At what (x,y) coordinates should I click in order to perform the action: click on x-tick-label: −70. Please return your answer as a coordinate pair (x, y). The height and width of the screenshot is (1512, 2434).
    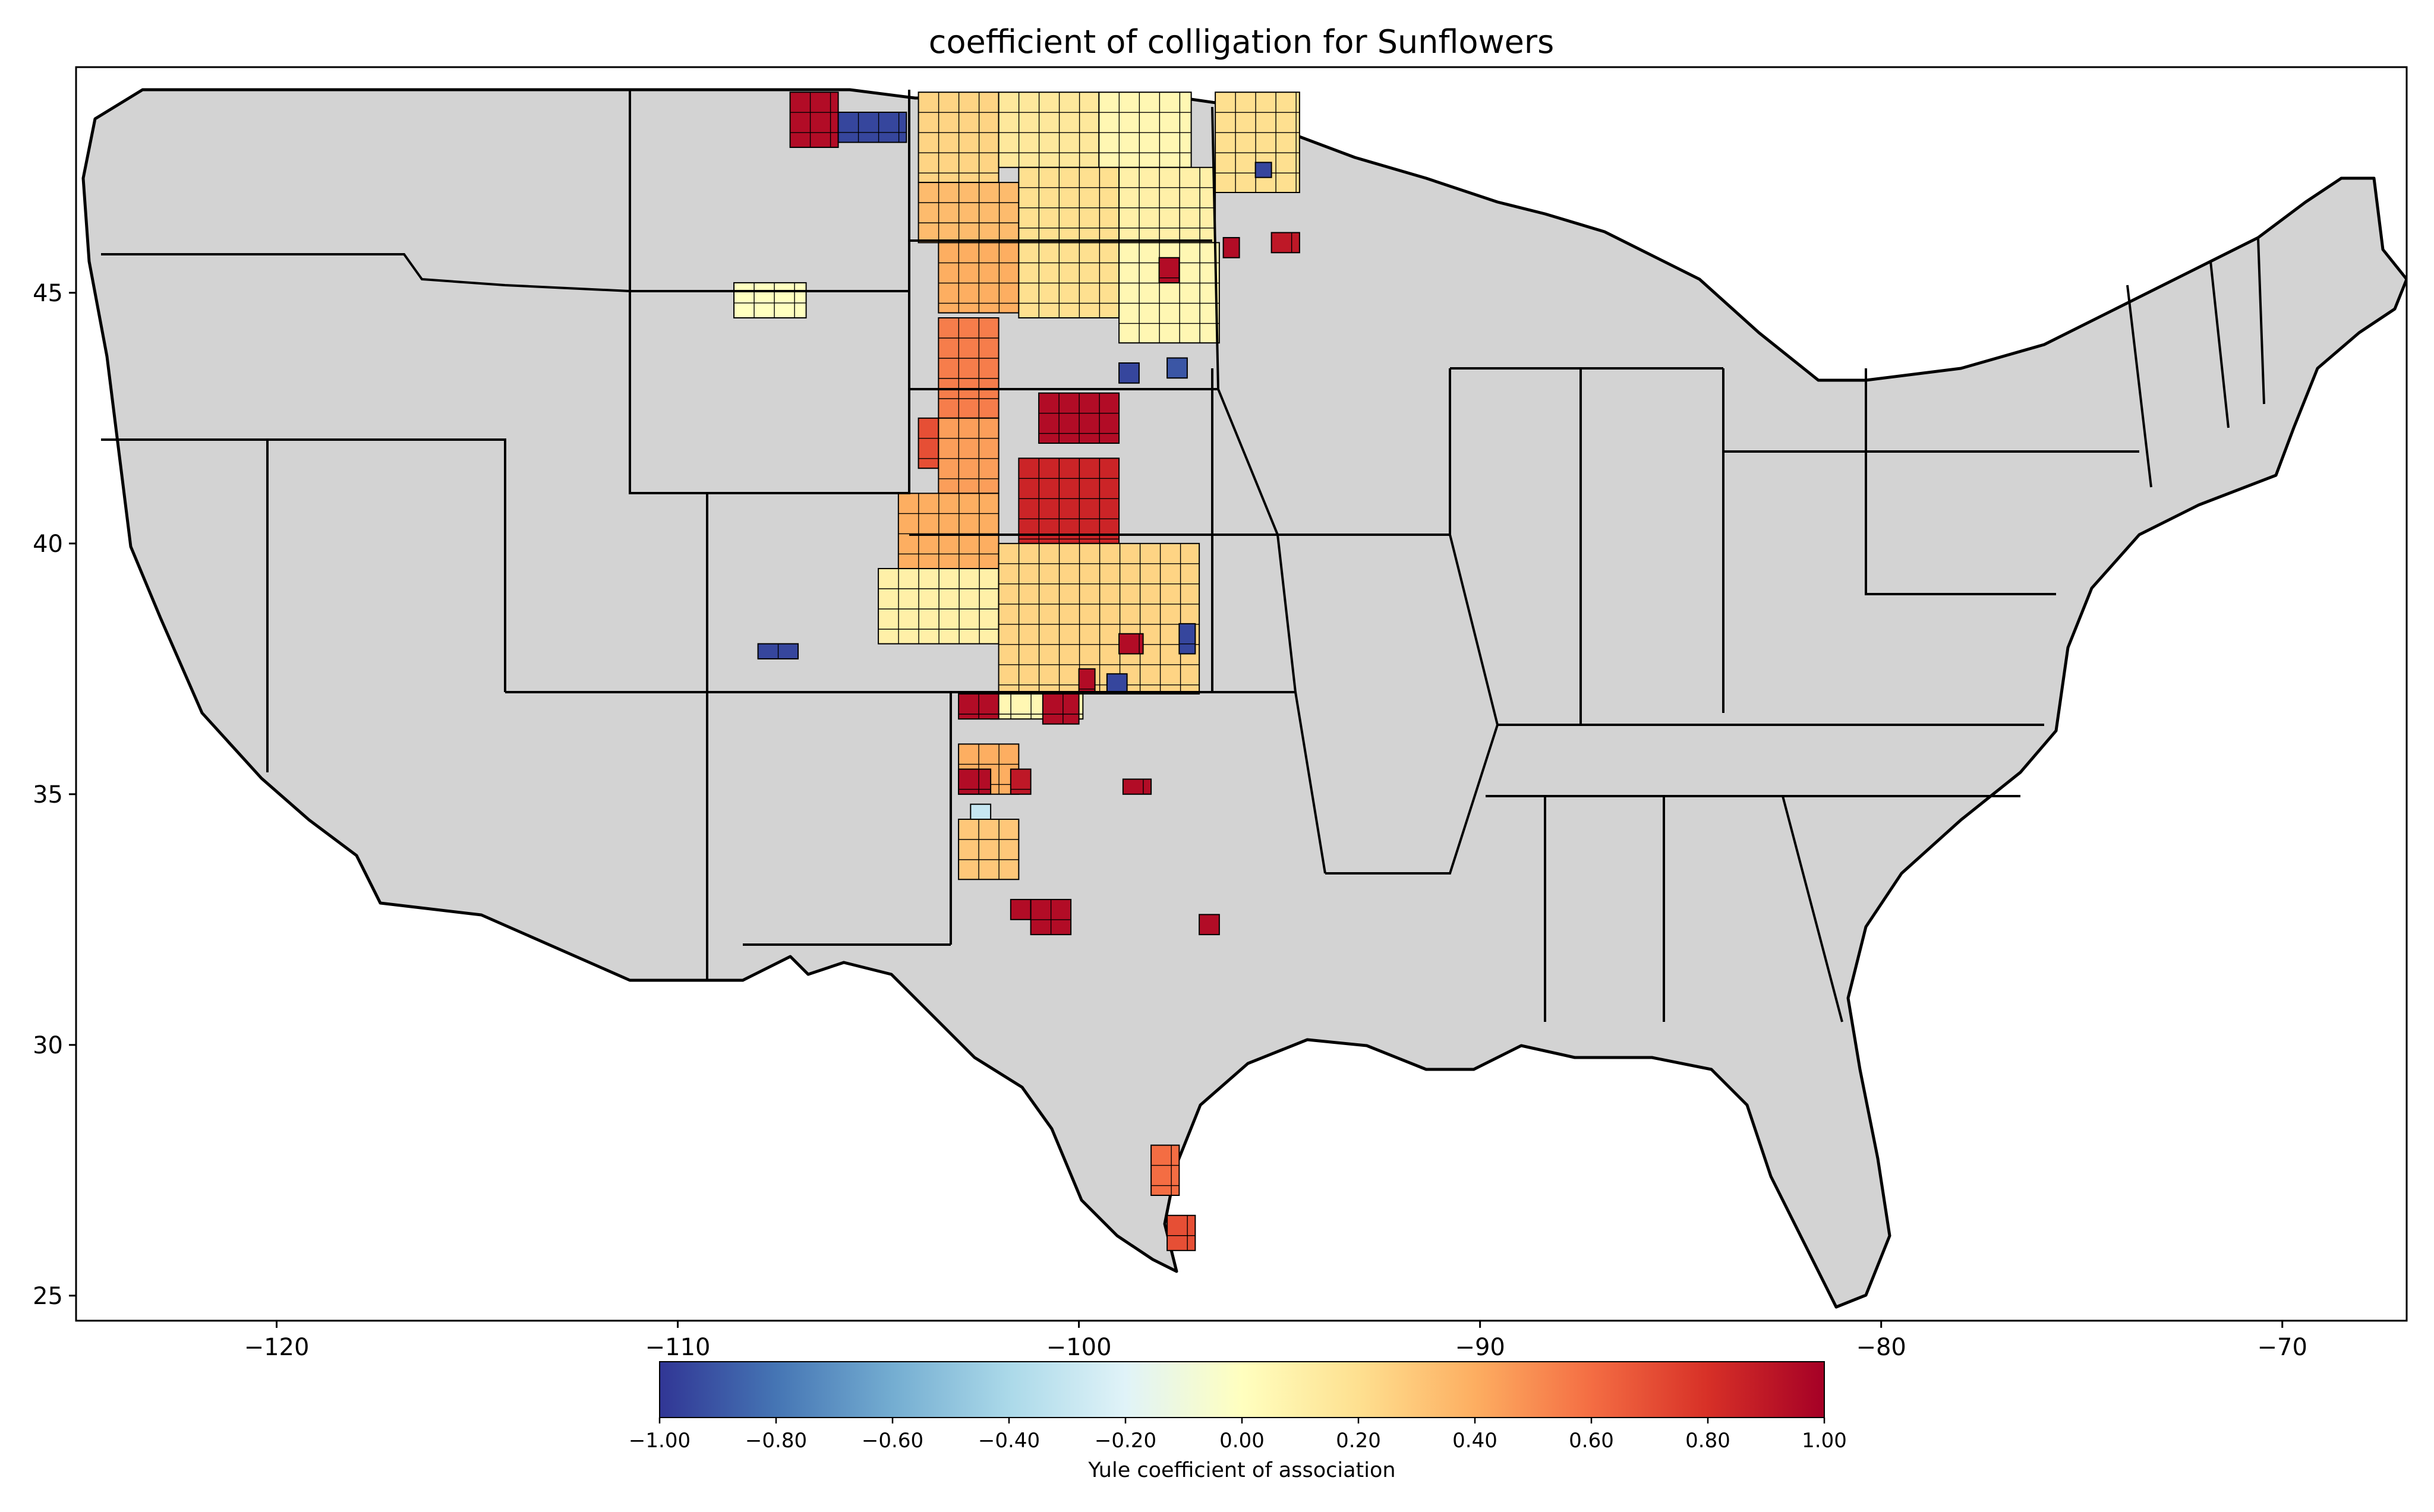
    Looking at the image, I should click on (2282, 1347).